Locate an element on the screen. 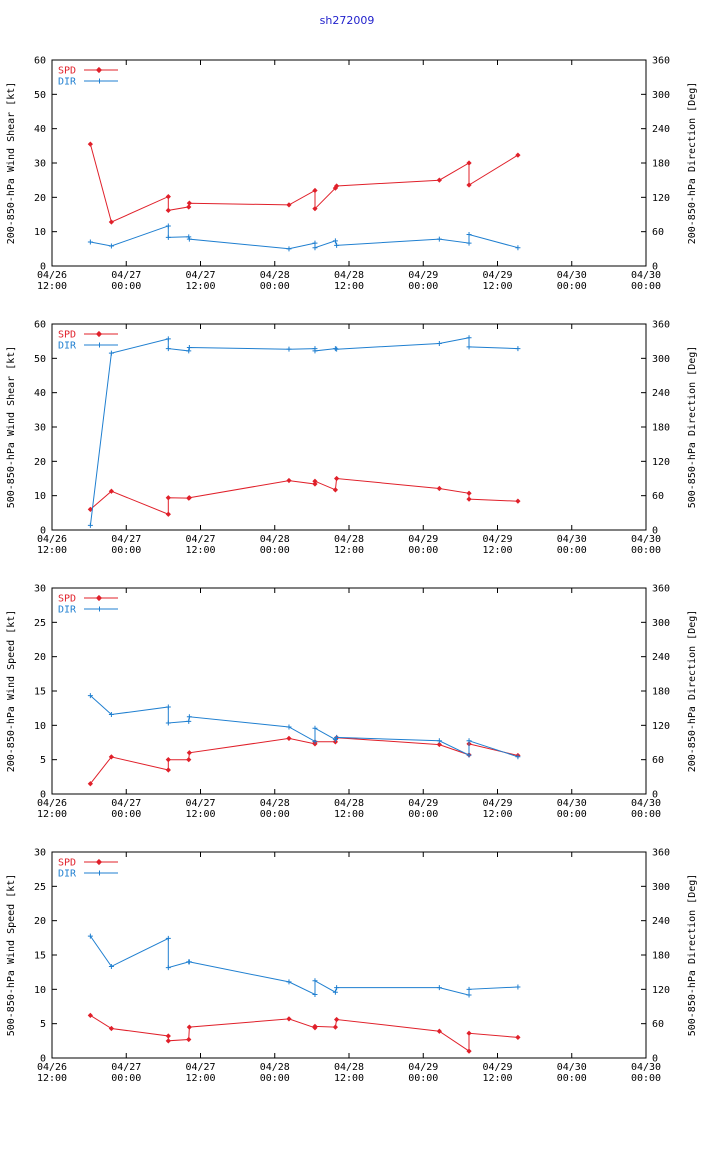 The height and width of the screenshot is (1156, 704). y-tick-label: 30 is located at coordinates (40, 164).